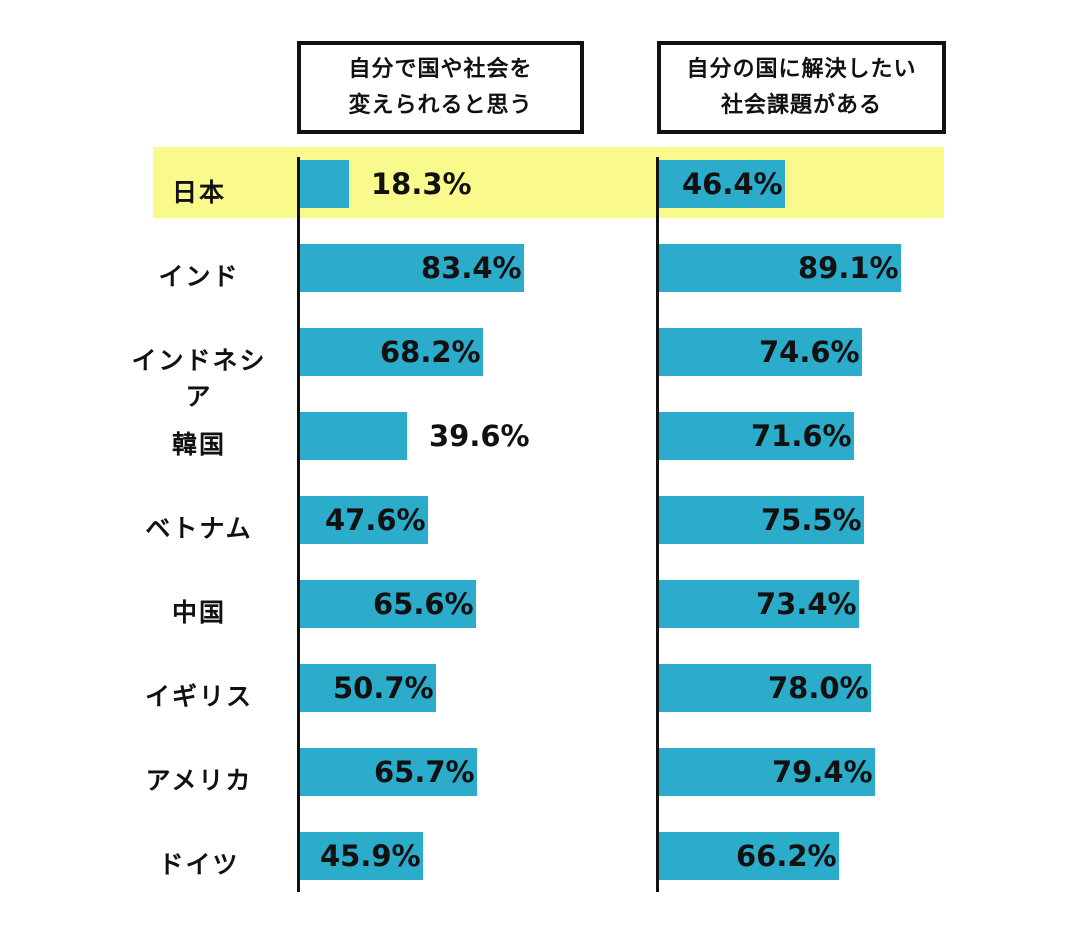  I want to click on category-label: 中国, so click(198, 612).